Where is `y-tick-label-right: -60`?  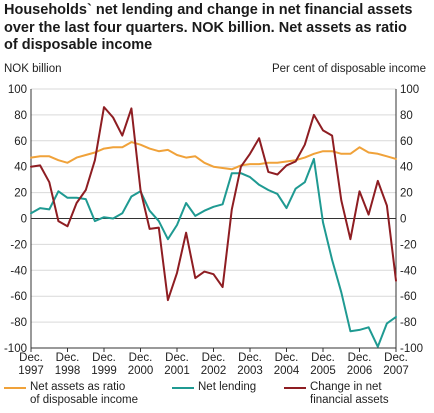 y-tick-label-right: -60 is located at coordinates (408, 297).